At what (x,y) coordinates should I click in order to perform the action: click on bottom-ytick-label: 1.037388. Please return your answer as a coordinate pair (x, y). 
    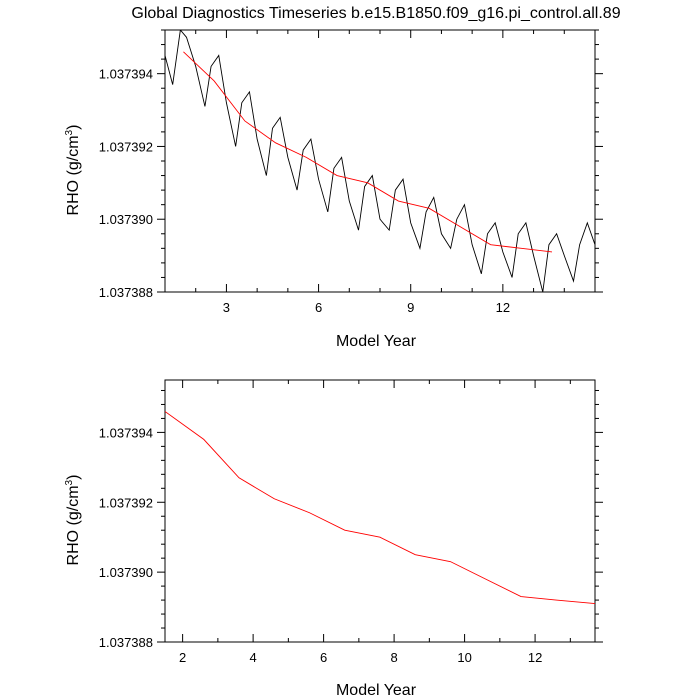
    Looking at the image, I should click on (126, 642).